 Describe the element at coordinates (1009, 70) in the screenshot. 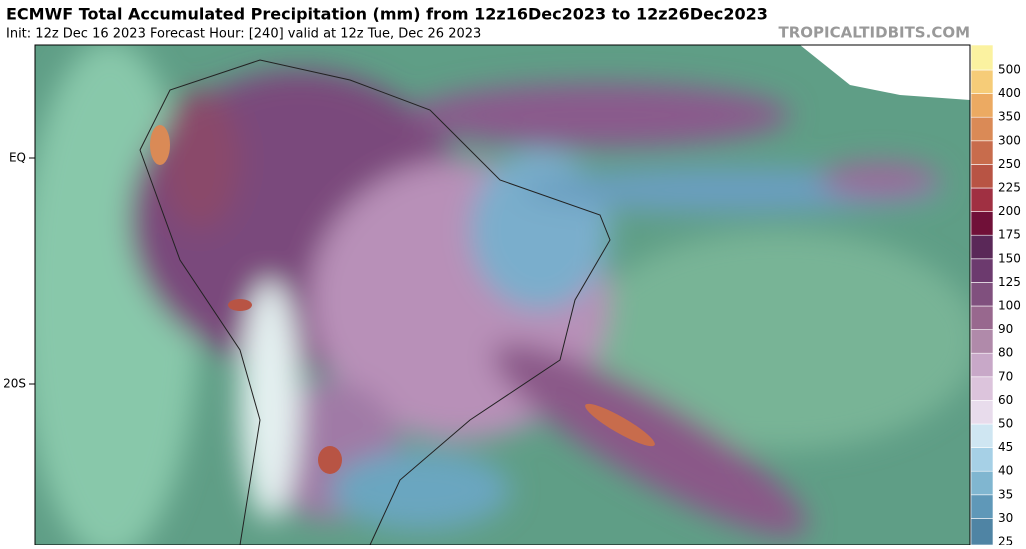

I see `colorbar-label: 500` at that location.